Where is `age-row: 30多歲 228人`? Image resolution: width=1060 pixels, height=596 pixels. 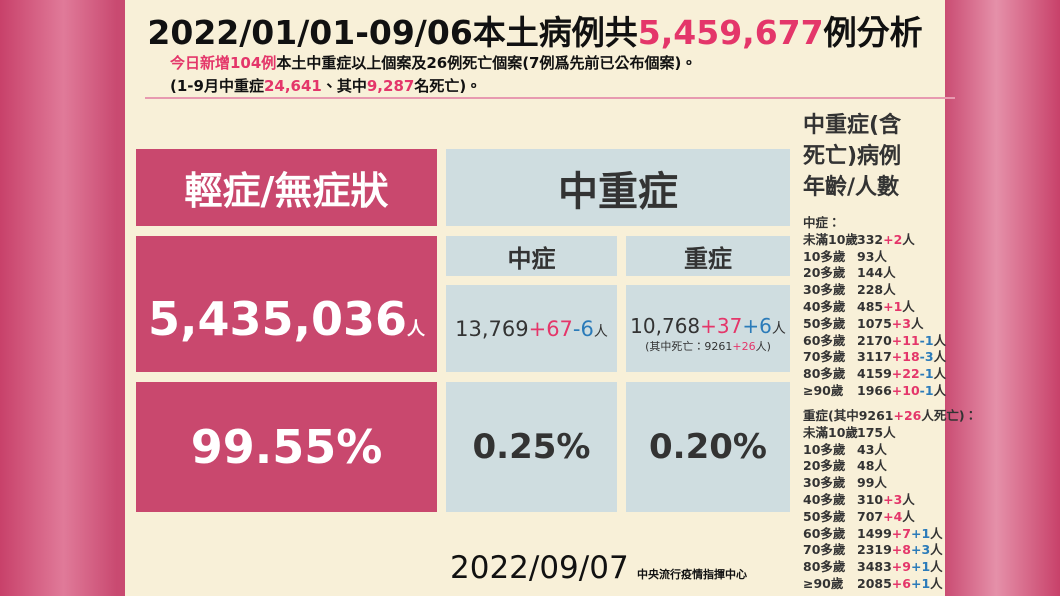 age-row: 30多歲 228人 is located at coordinates (849, 288).